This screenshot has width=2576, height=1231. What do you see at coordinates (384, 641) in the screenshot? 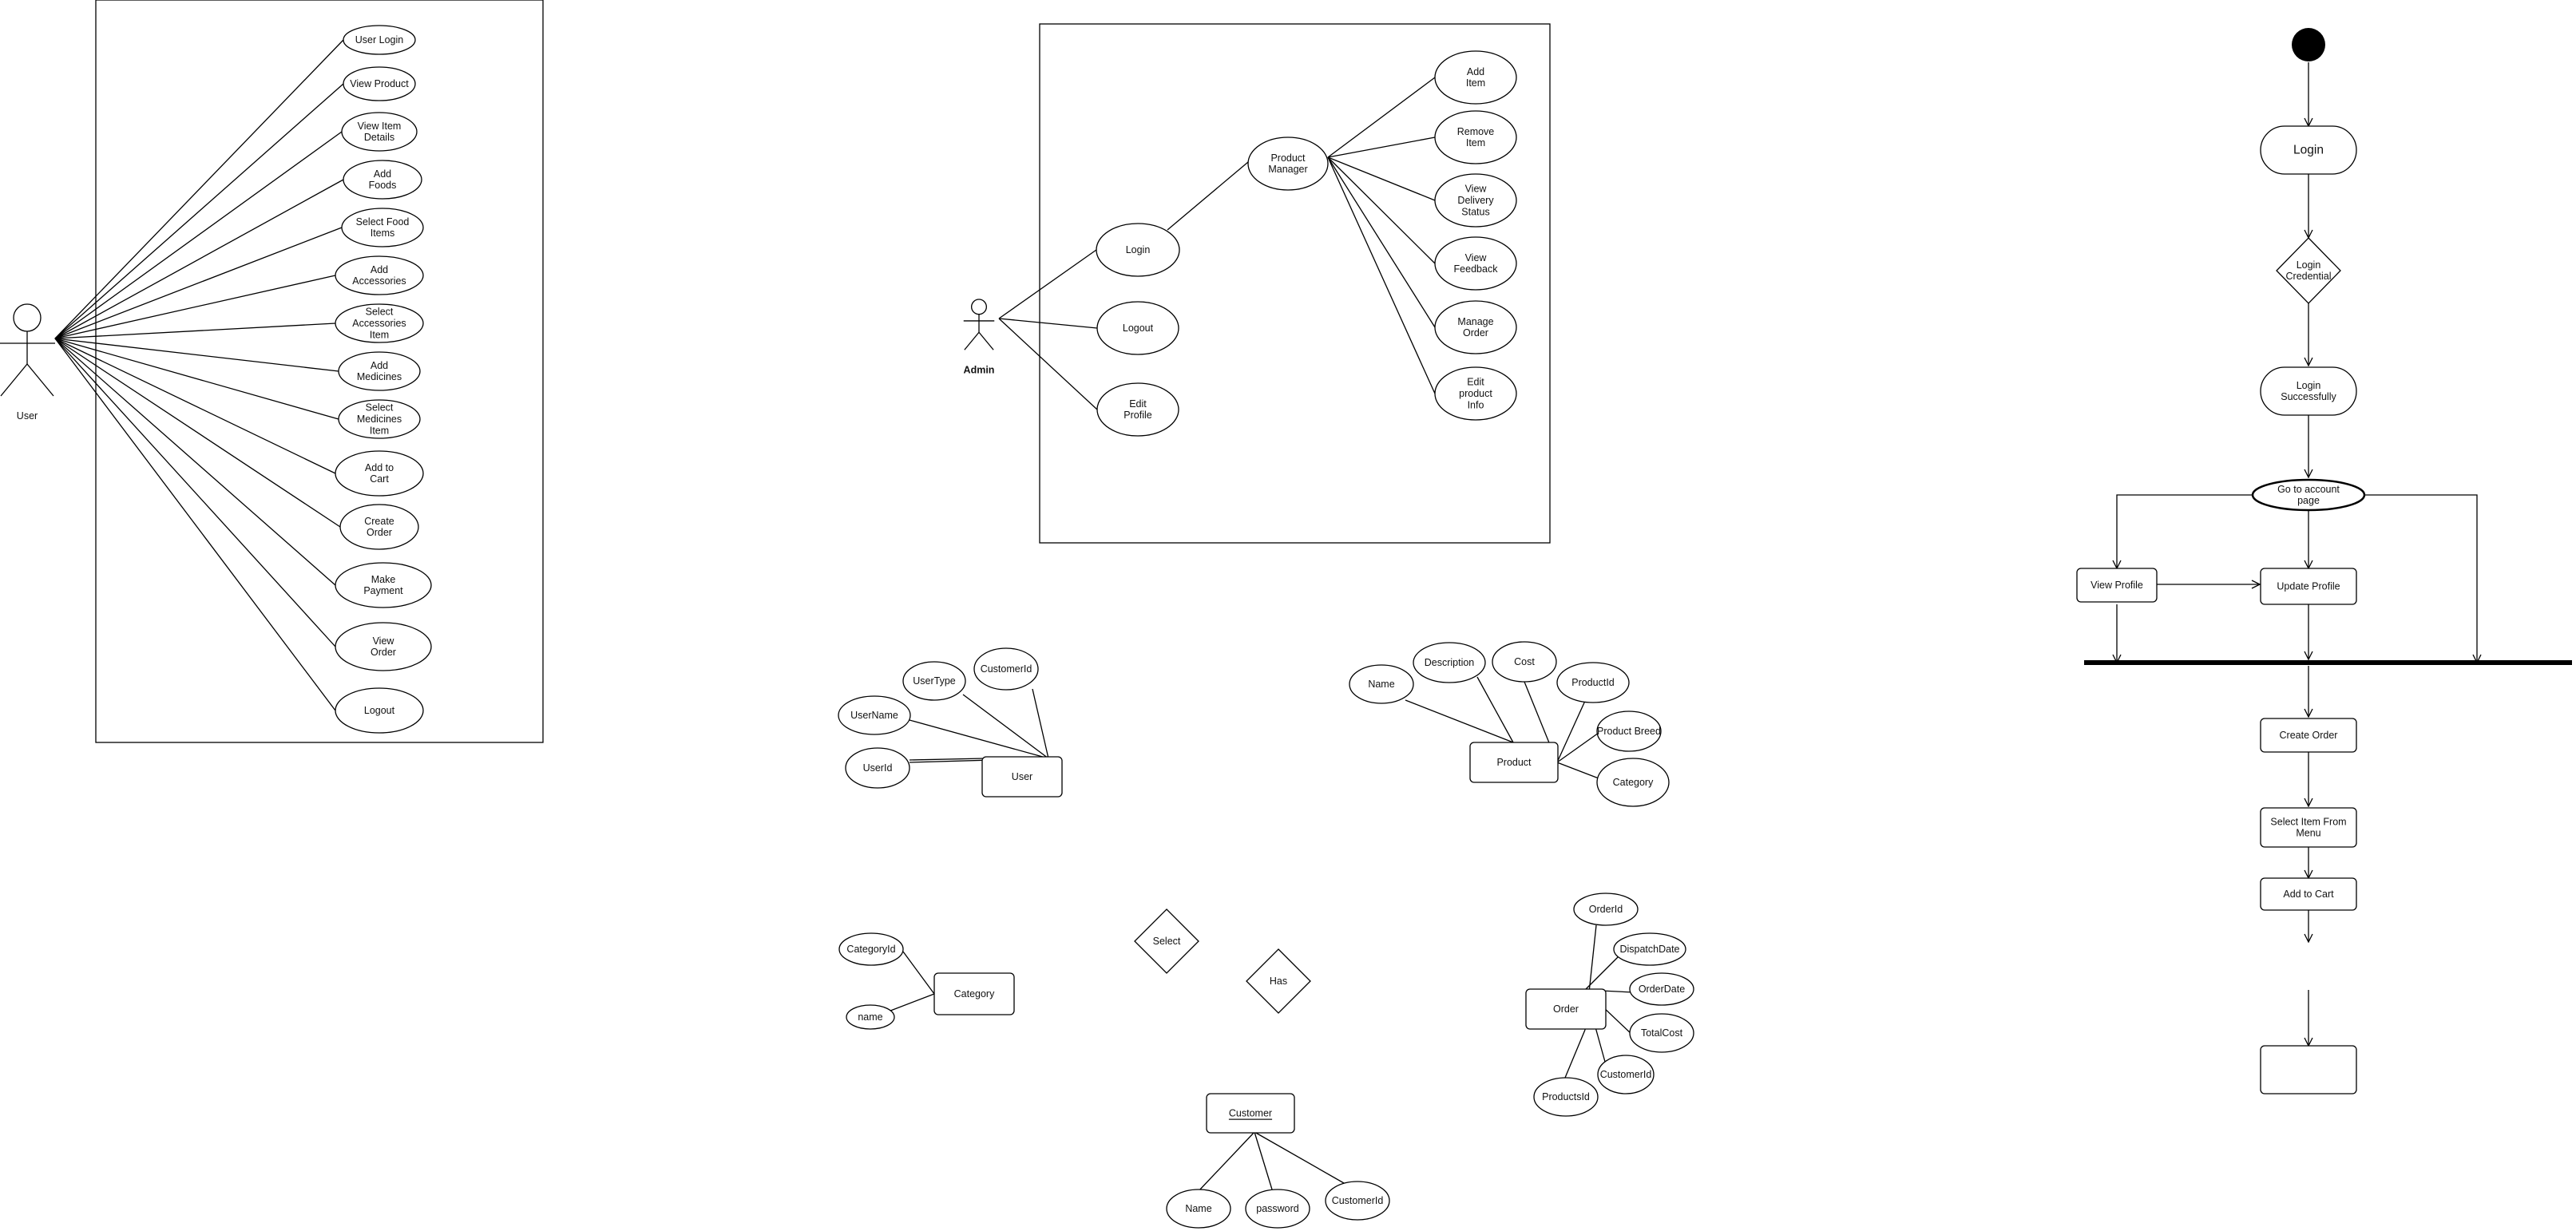
I see `user-use-case-label: View` at bounding box center [384, 641].